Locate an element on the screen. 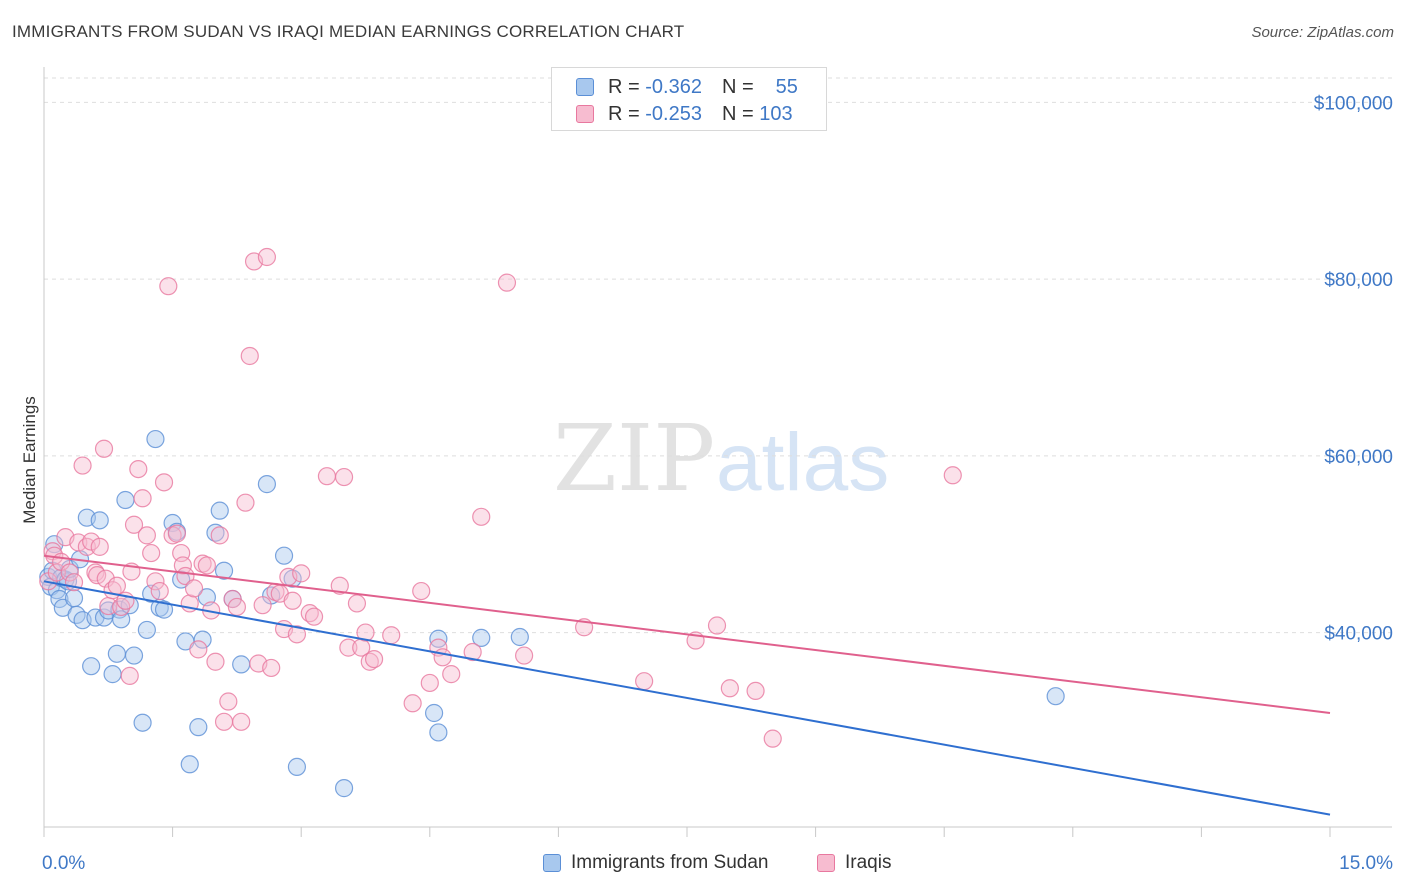 The height and width of the screenshot is (892, 1406). bottom-legend-iraqis: Iraqis is located at coordinates (854, 863).